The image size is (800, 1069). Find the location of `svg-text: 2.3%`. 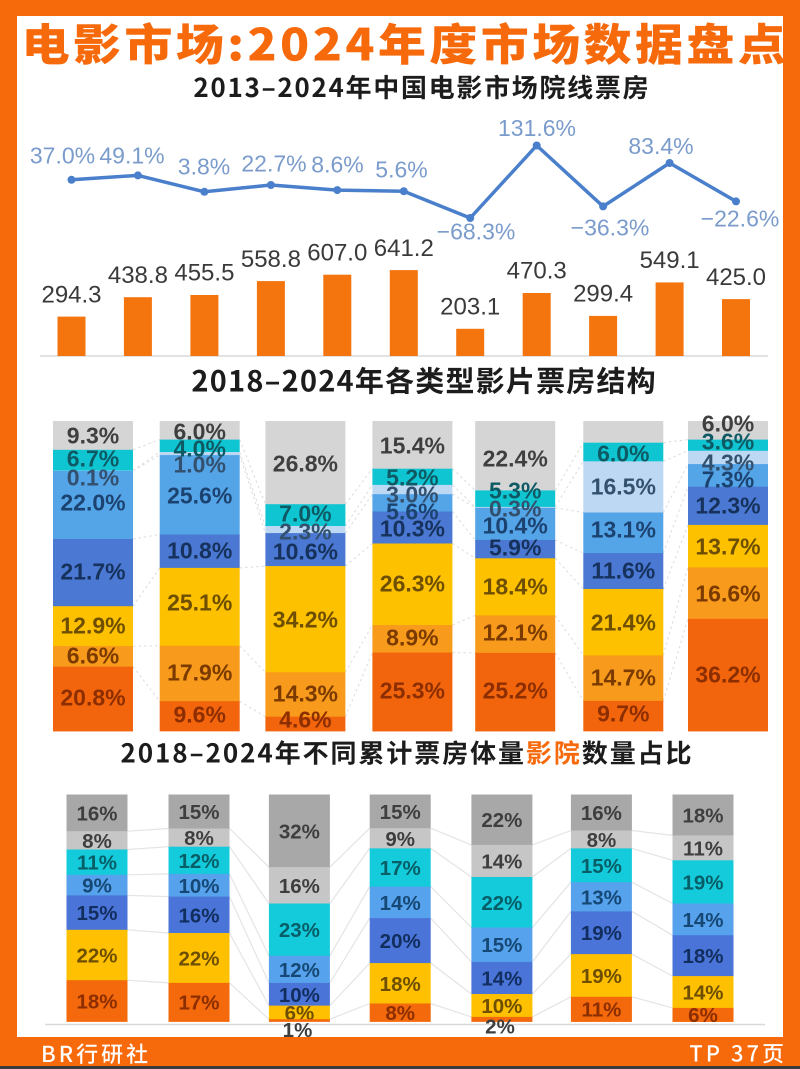

svg-text: 2.3% is located at coordinates (305, 532).